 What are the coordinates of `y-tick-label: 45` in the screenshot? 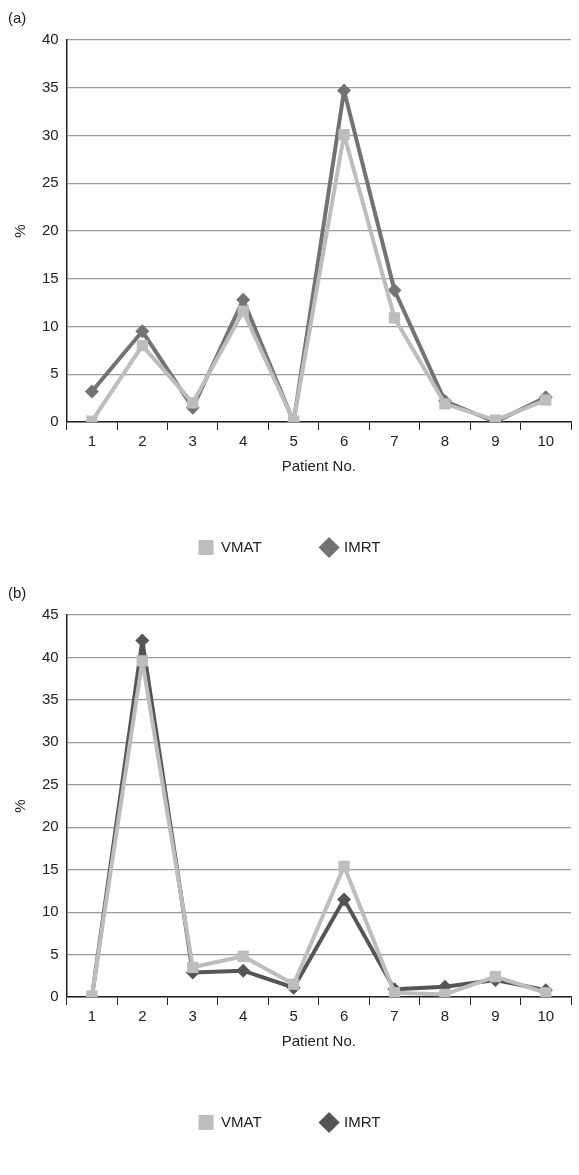 It's located at (50, 614).